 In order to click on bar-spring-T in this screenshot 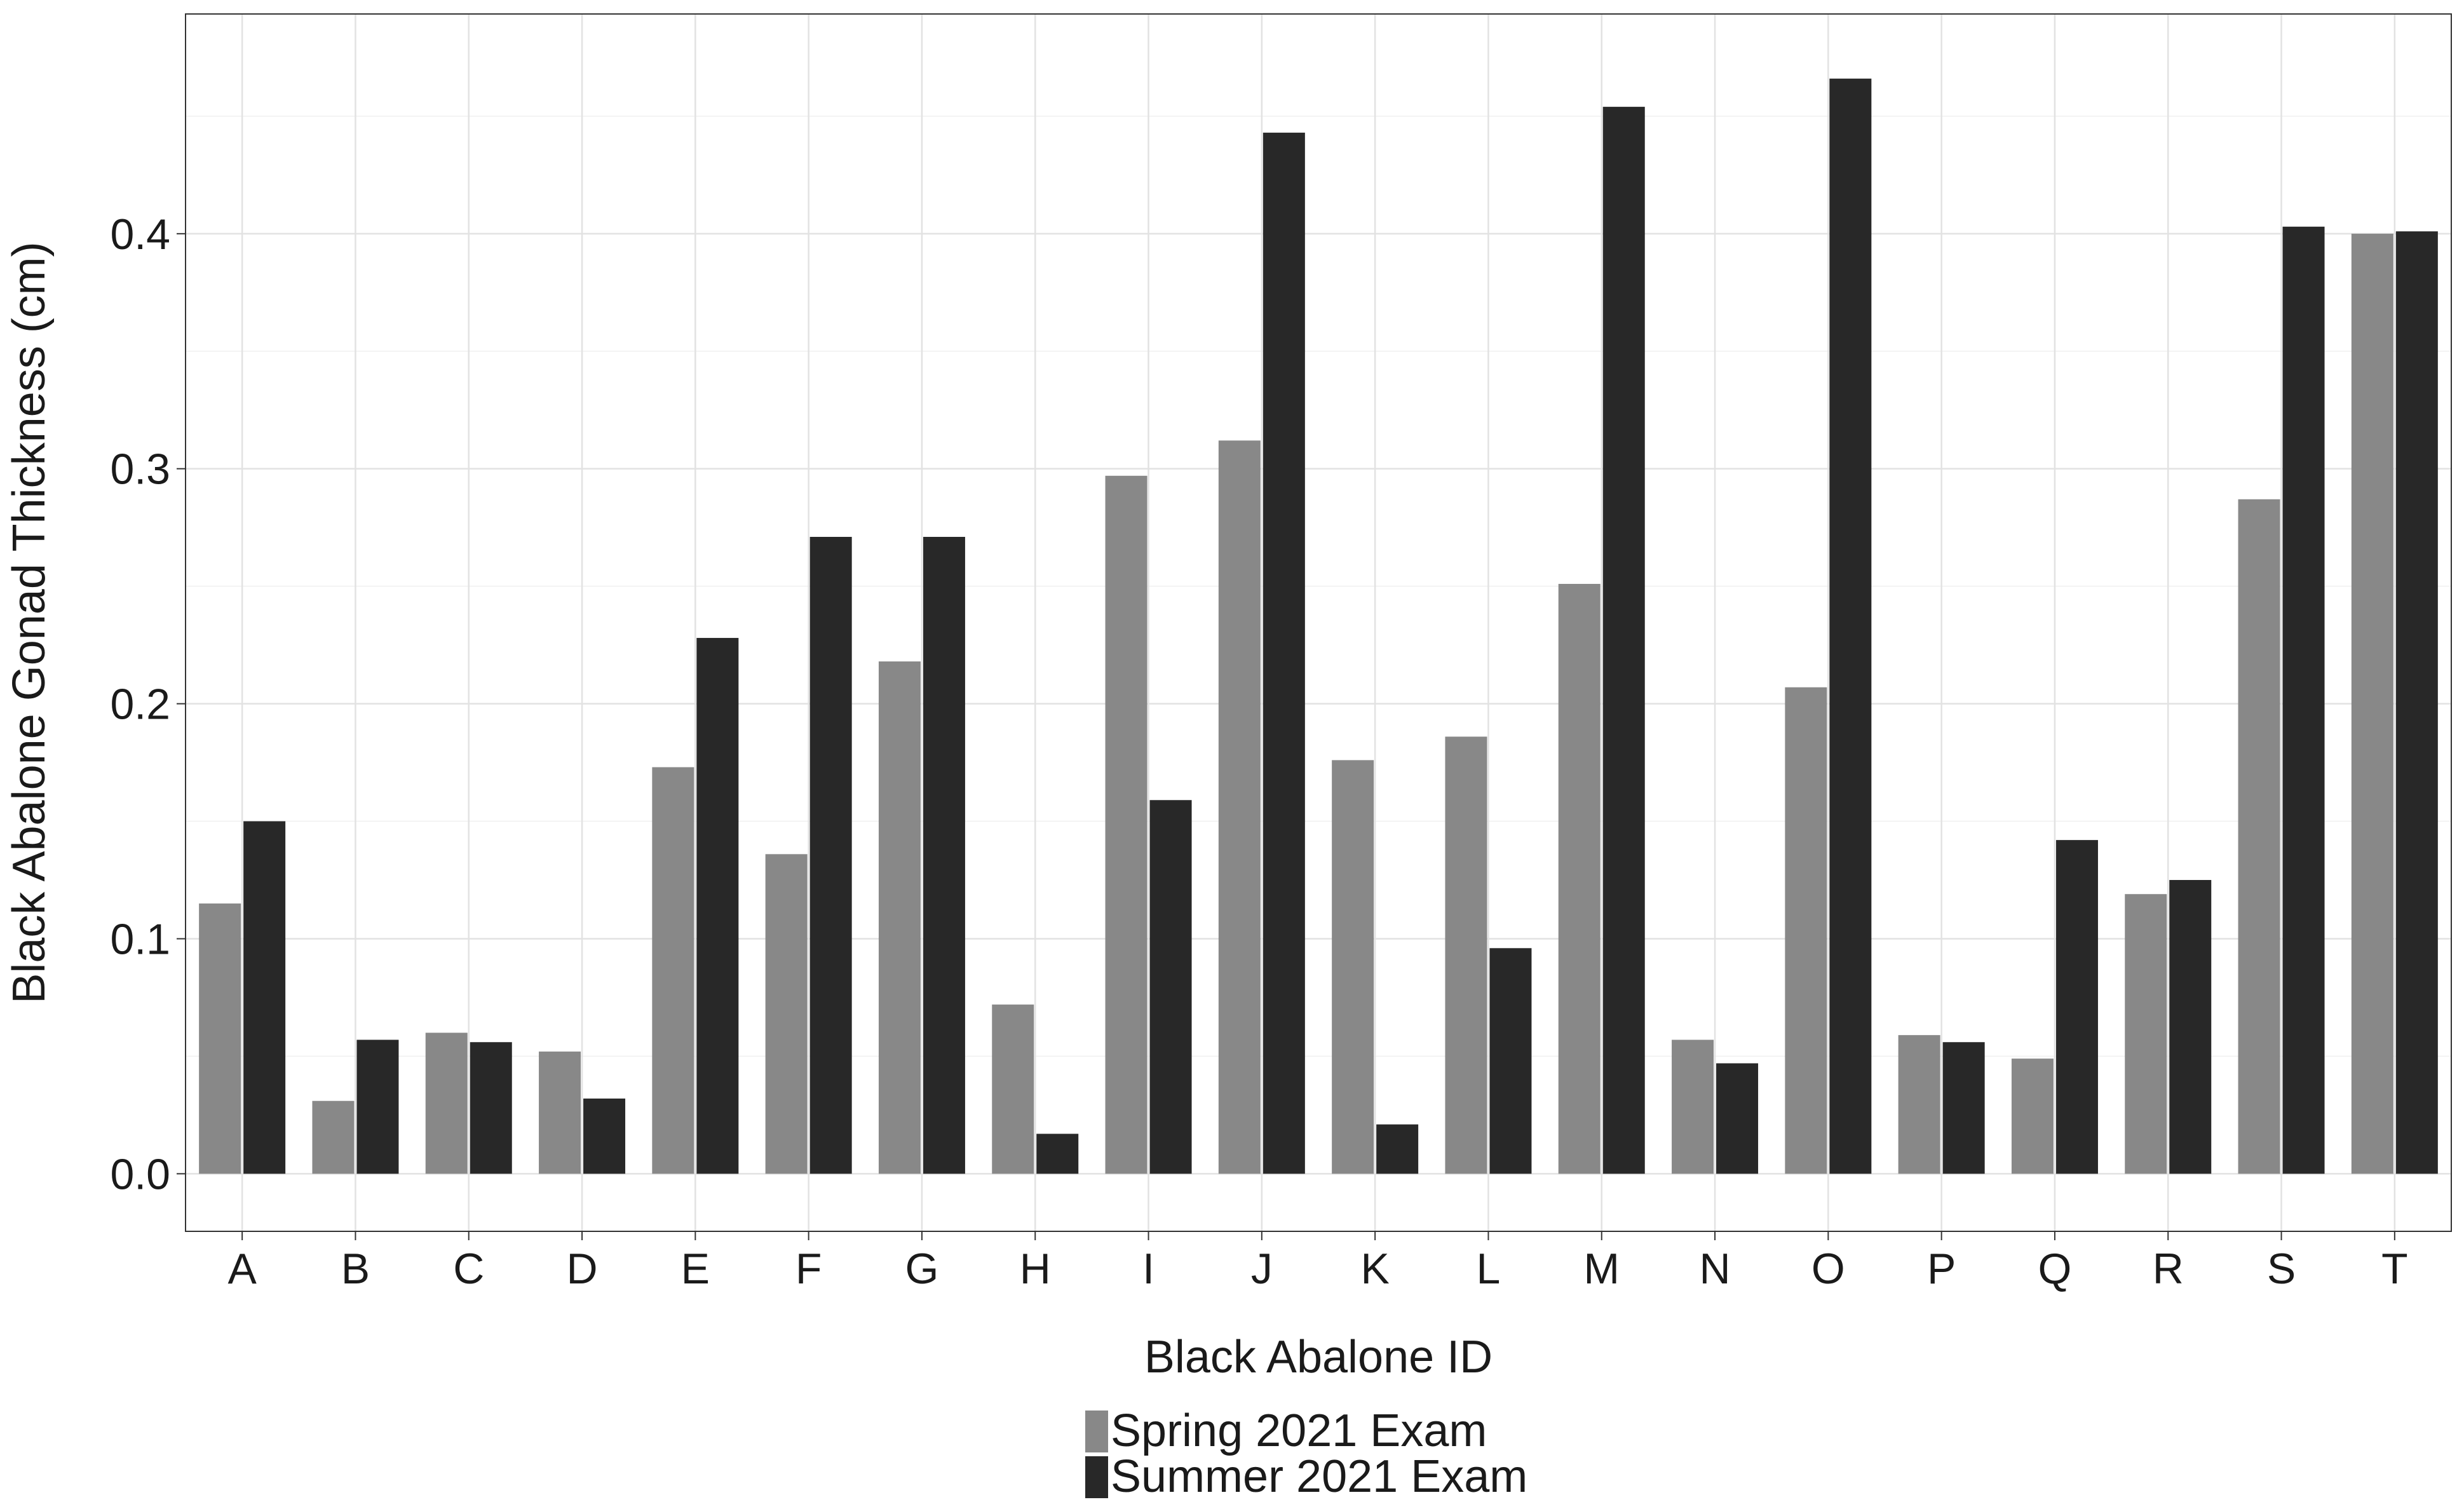, I will do `click(2372, 704)`.